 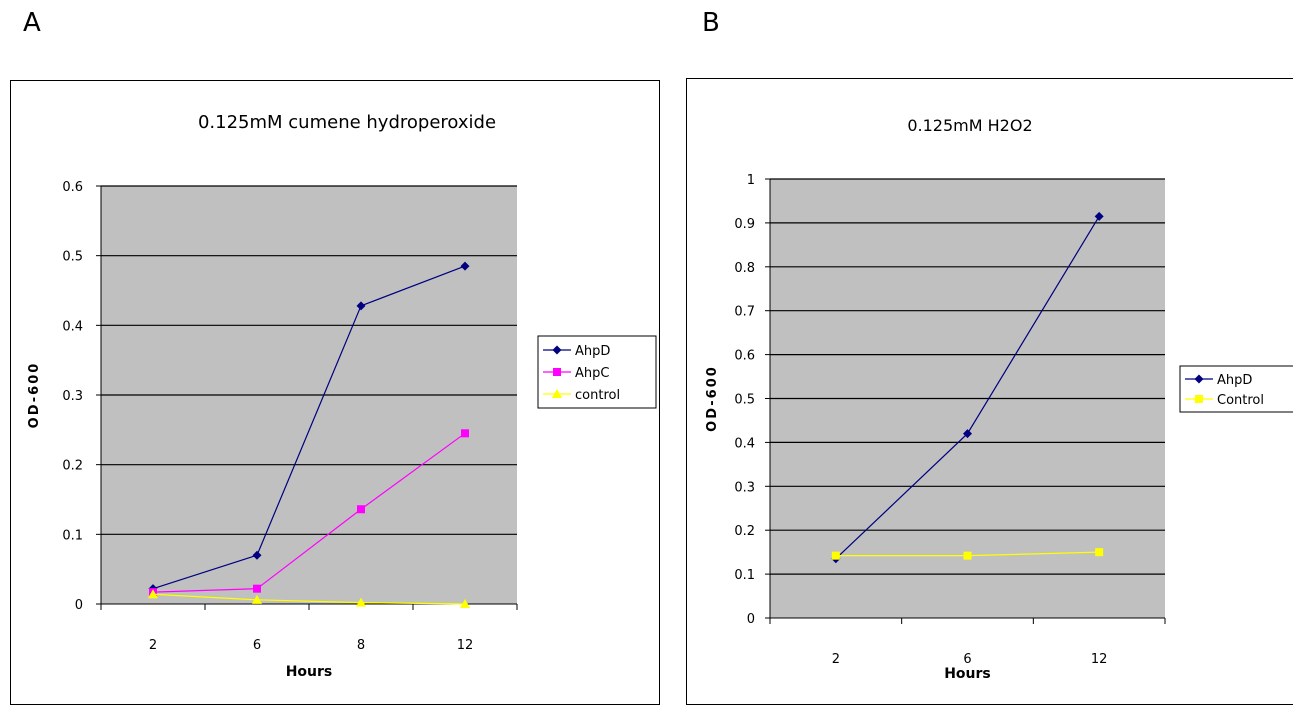 What do you see at coordinates (592, 373) in the screenshot?
I see `legend-entry-ahpc: AhpC` at bounding box center [592, 373].